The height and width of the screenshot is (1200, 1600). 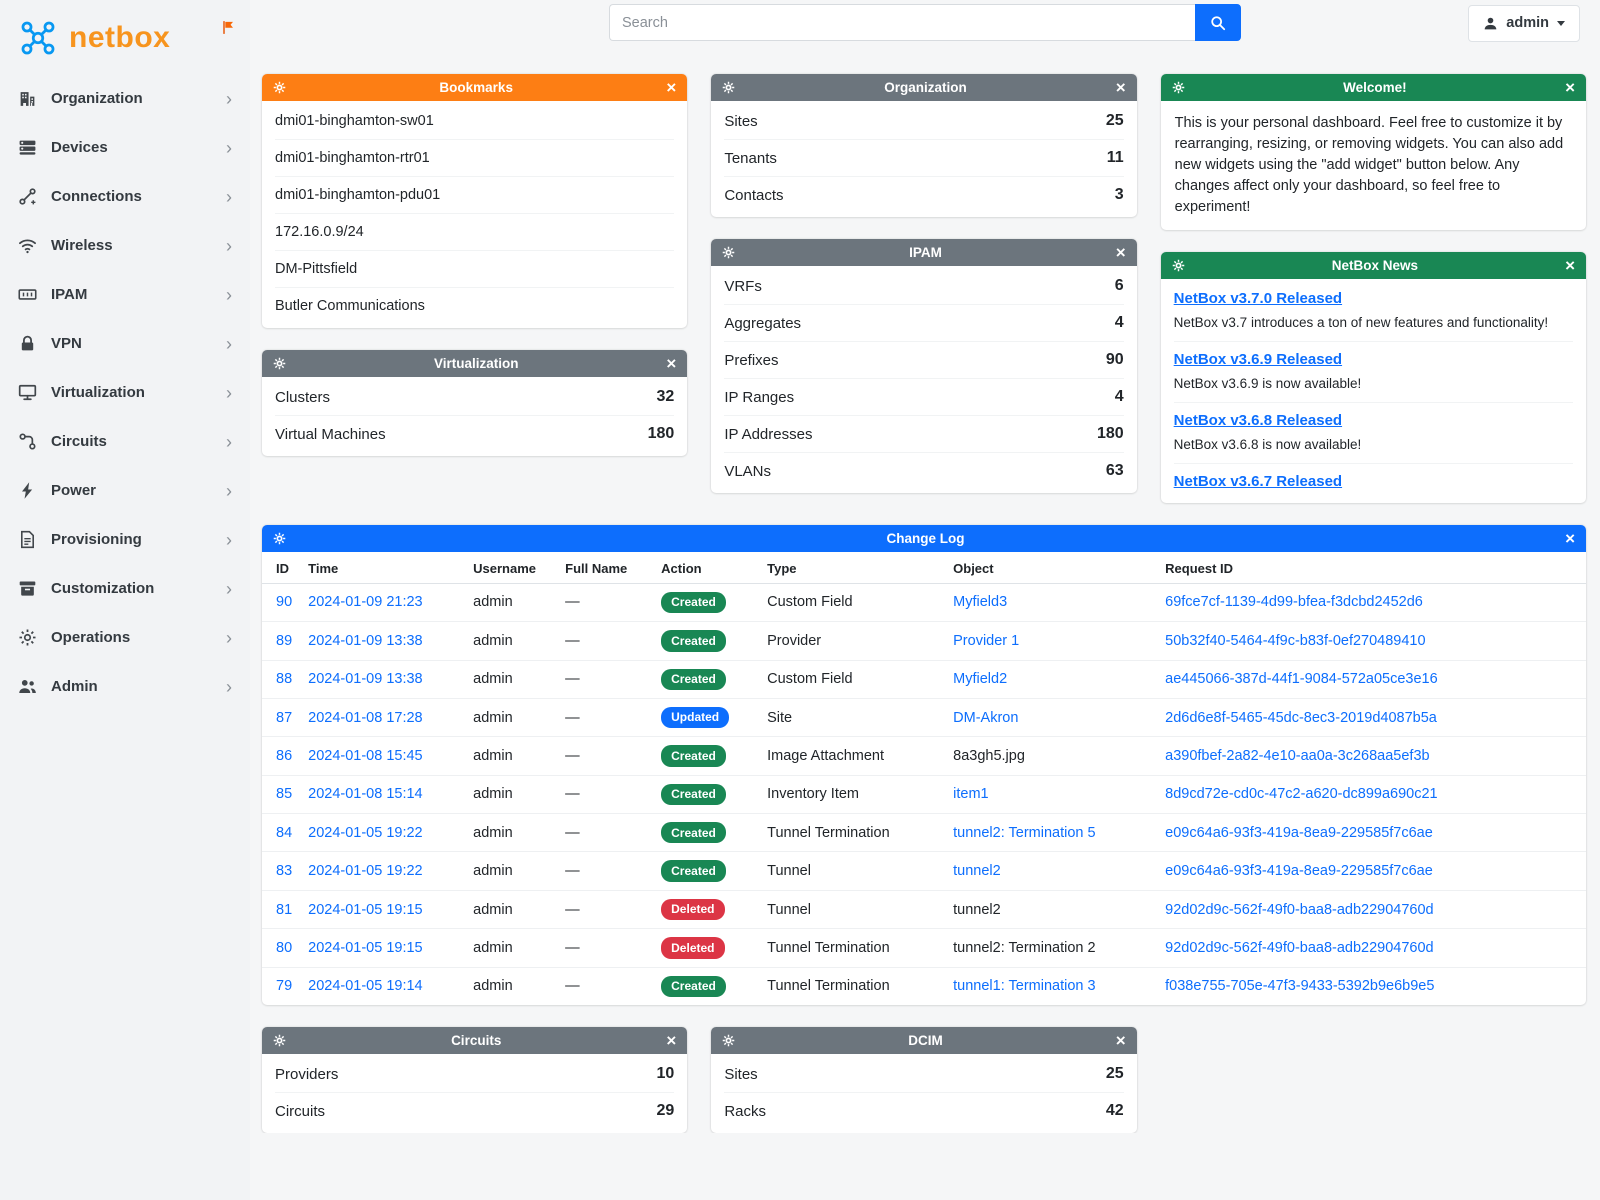 What do you see at coordinates (365, 756) in the screenshot?
I see `changelog-time-link: 2024-01-08 15:45` at bounding box center [365, 756].